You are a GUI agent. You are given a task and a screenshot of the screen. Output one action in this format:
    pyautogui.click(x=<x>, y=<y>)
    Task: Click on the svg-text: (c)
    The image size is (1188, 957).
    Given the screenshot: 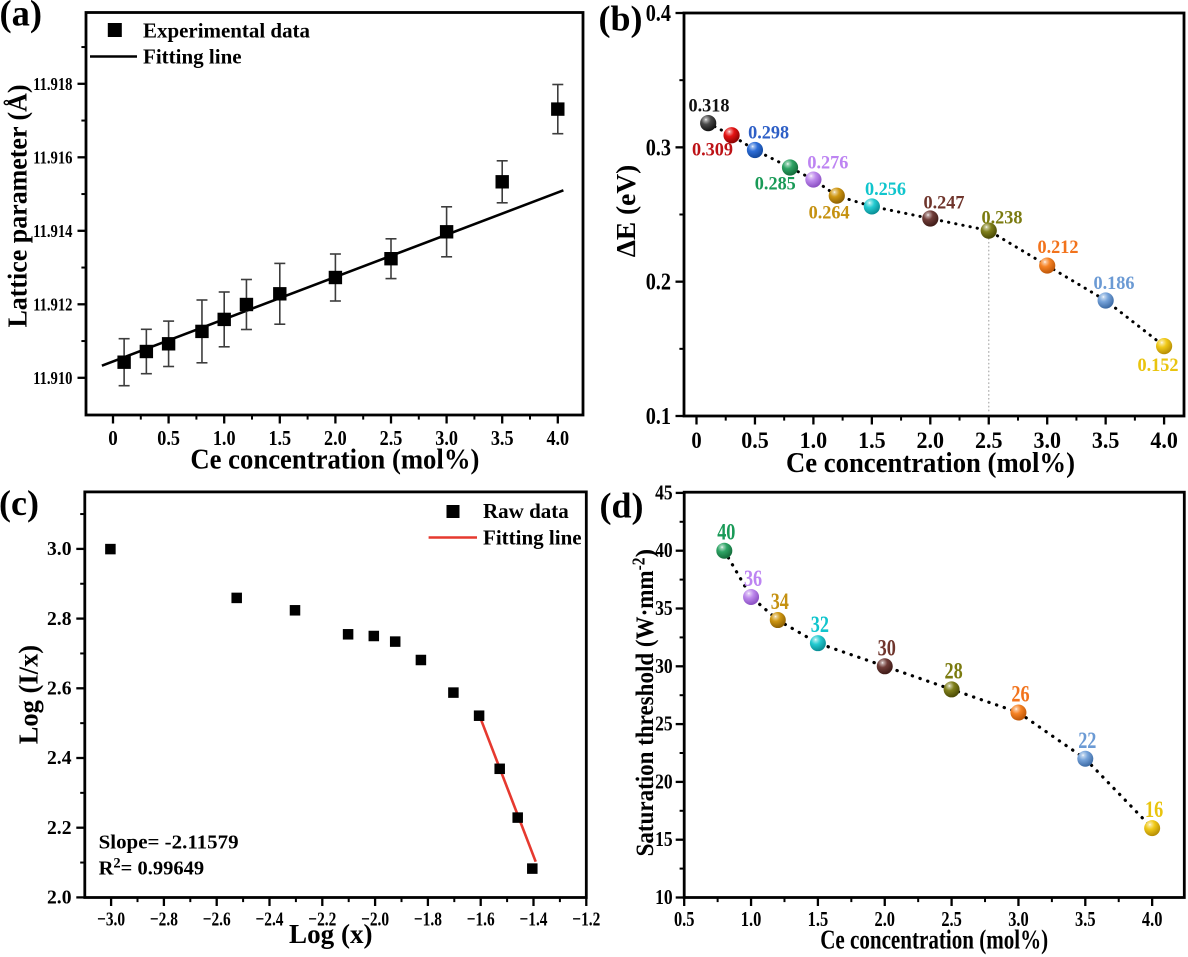 What is the action you would take?
    pyautogui.click(x=19, y=503)
    